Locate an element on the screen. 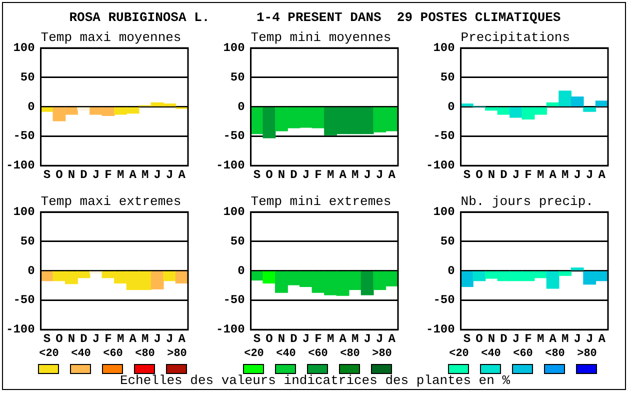 This screenshot has width=630, height=394. chart-title: Nb. jours precip. is located at coordinates (527, 201).